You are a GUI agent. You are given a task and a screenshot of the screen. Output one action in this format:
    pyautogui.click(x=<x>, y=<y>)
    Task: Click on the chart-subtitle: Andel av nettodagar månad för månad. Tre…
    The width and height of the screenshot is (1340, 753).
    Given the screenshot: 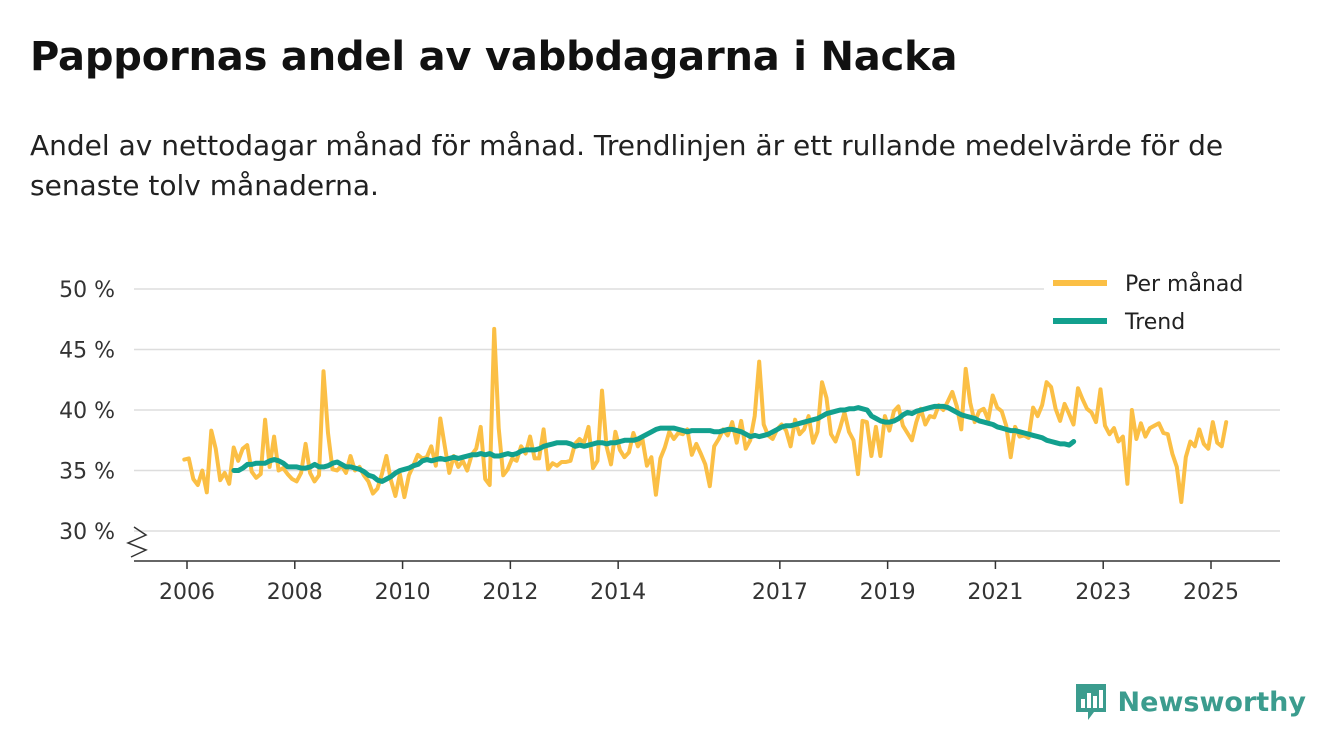 What is the action you would take?
    pyautogui.click(x=627, y=165)
    